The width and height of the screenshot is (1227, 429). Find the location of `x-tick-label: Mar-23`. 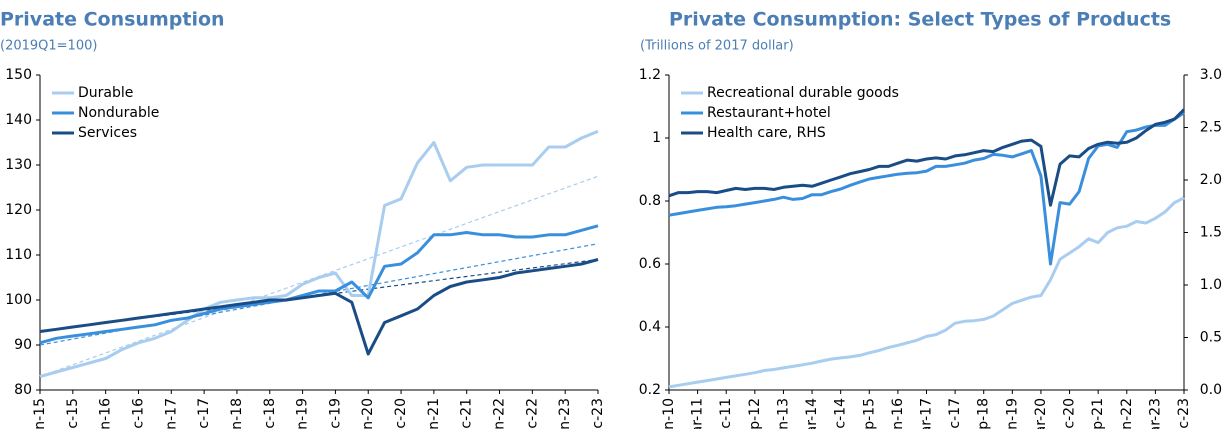

x-tick-label: Mar-23 is located at coordinates (1155, 413).